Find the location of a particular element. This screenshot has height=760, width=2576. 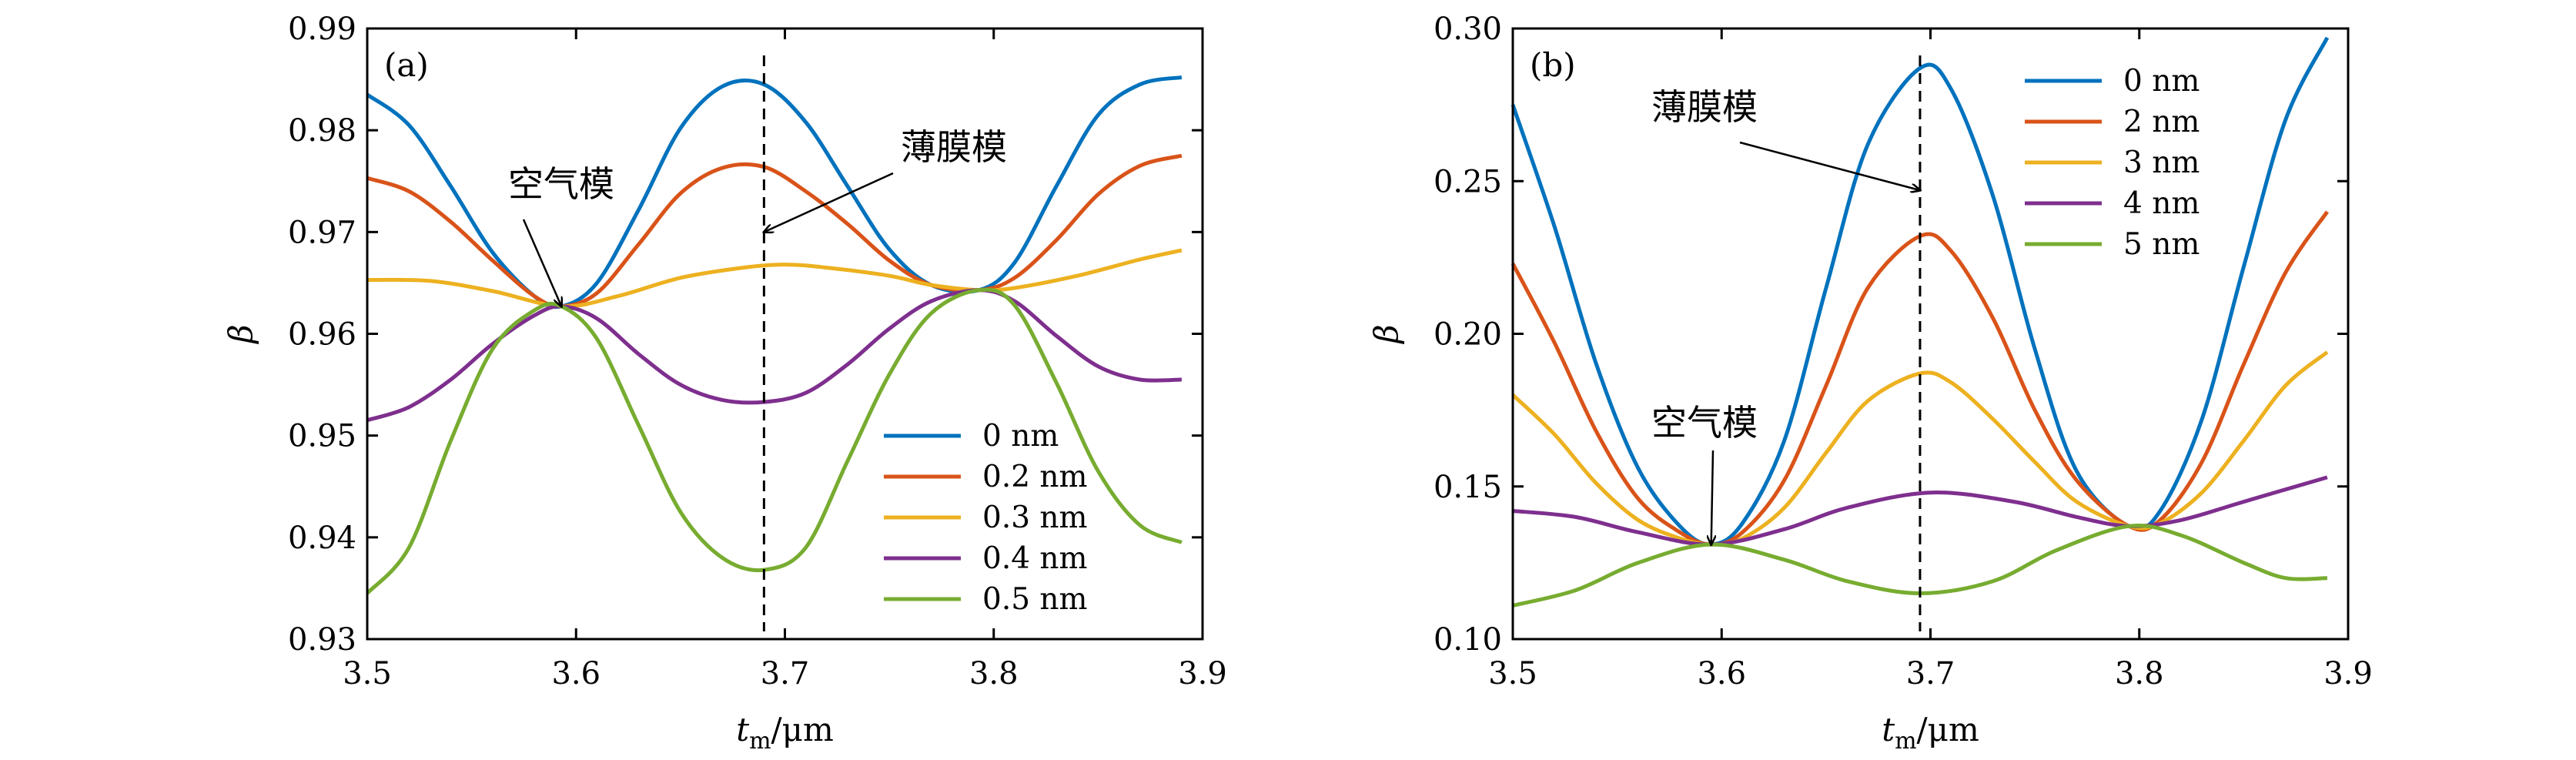

legend-label: 0.2 nm is located at coordinates (1035, 477).